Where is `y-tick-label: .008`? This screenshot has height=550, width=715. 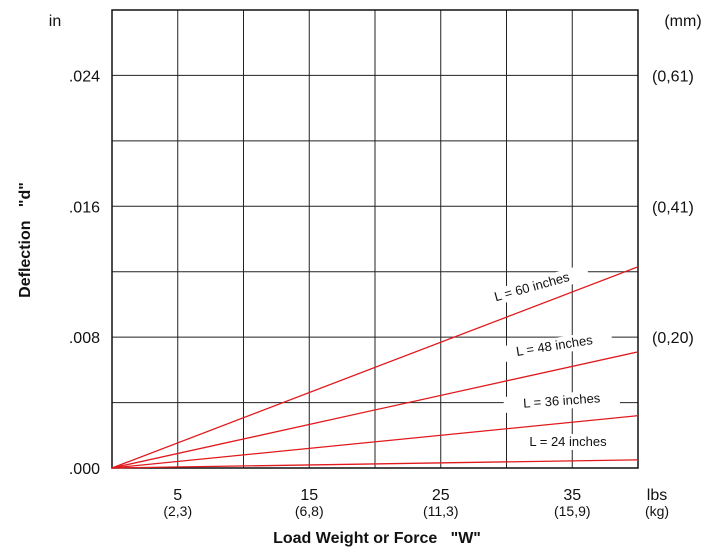 y-tick-label: .008 is located at coordinates (84, 338).